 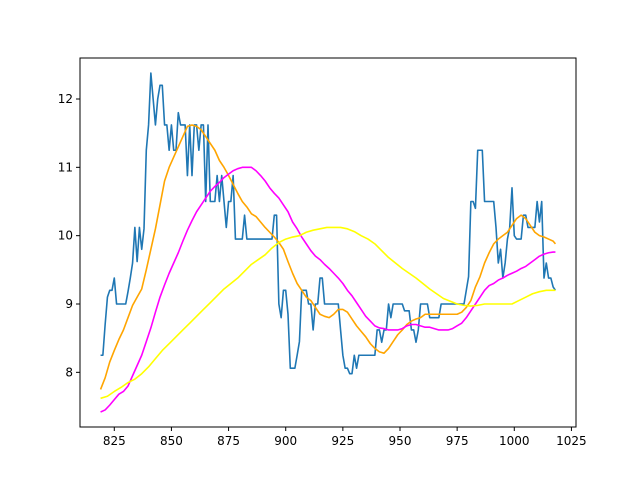 What do you see at coordinates (69, 304) in the screenshot?
I see `y-tick-label: 9` at bounding box center [69, 304].